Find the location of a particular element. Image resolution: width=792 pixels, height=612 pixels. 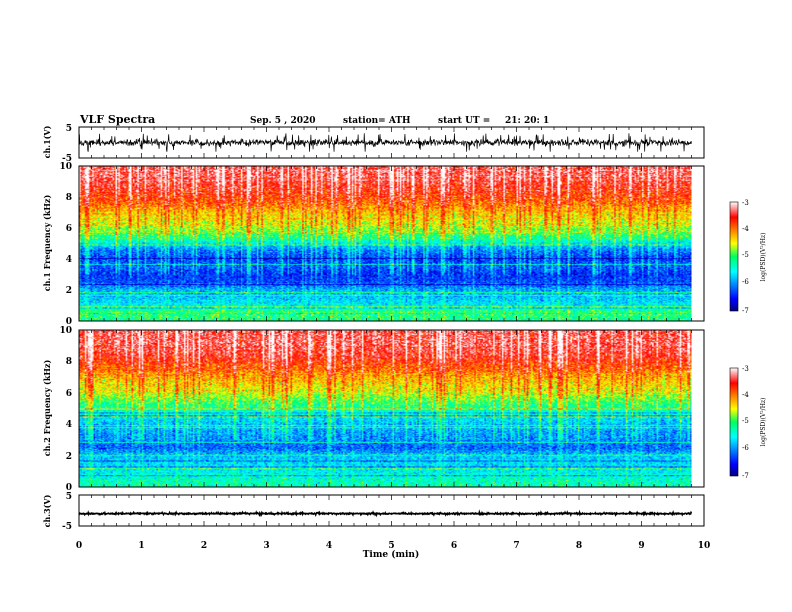

xtick-5: 5 is located at coordinates (391, 546).